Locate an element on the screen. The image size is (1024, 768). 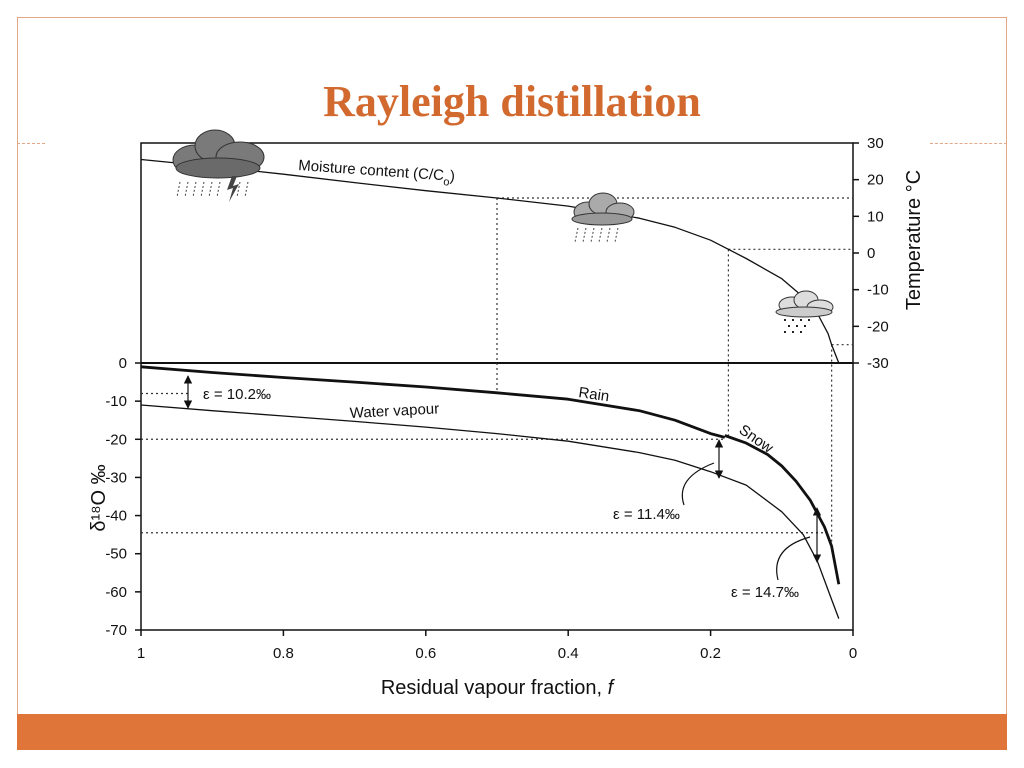
y-tick-label-left: -70 is located at coordinates (116, 630).